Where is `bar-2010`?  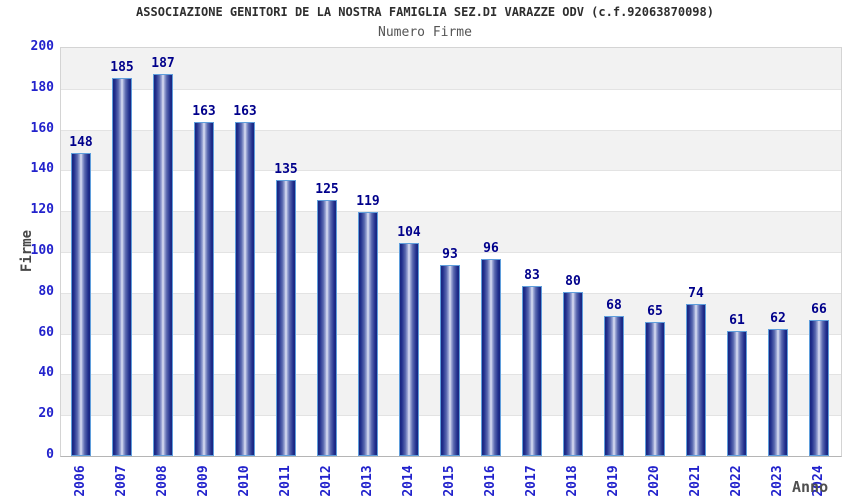 bar-2010 is located at coordinates (245, 289).